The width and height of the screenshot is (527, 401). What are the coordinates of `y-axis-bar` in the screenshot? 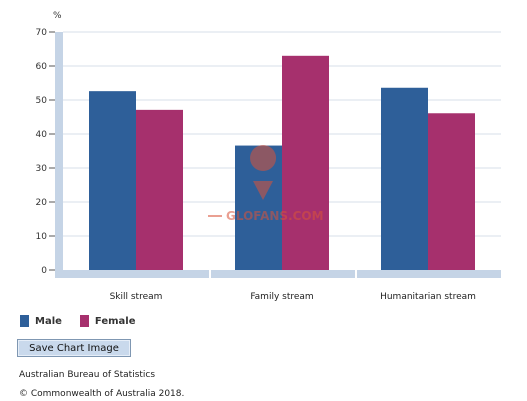 It's located at (59, 154).